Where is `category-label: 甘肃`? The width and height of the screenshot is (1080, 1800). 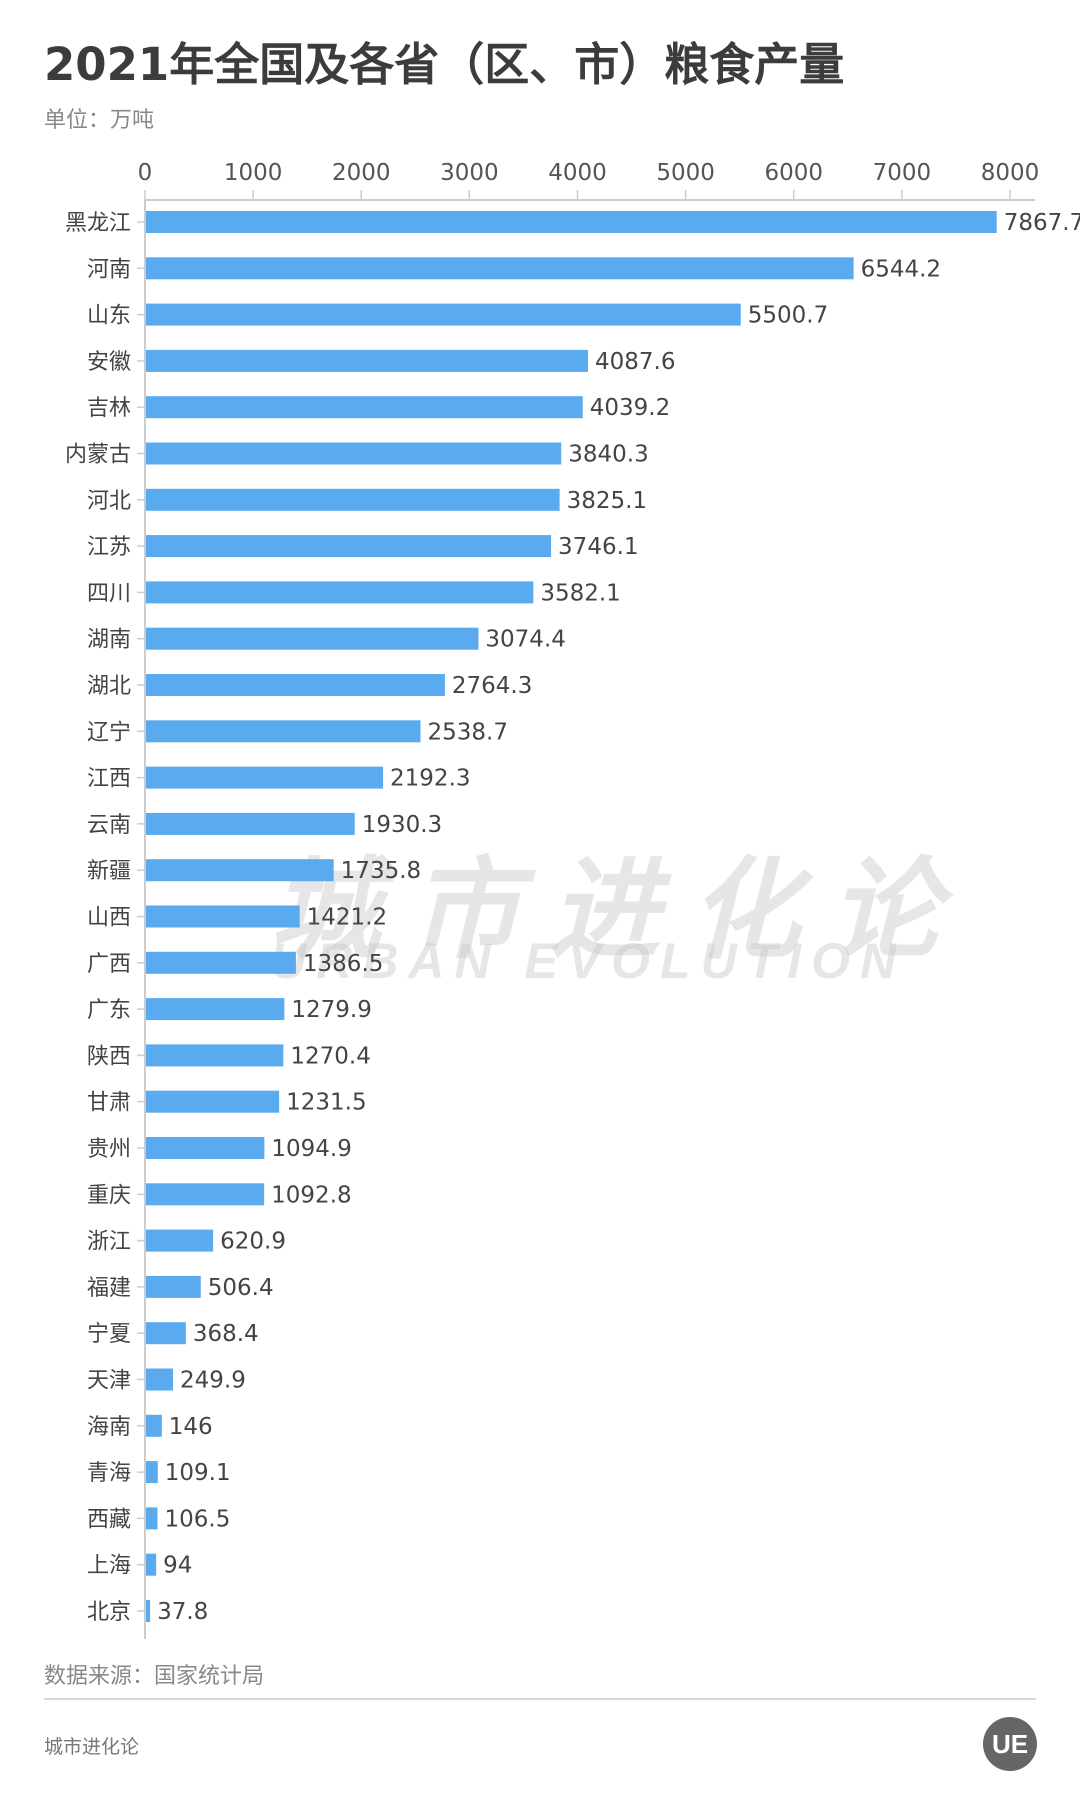 category-label: 甘肃 is located at coordinates (109, 1103).